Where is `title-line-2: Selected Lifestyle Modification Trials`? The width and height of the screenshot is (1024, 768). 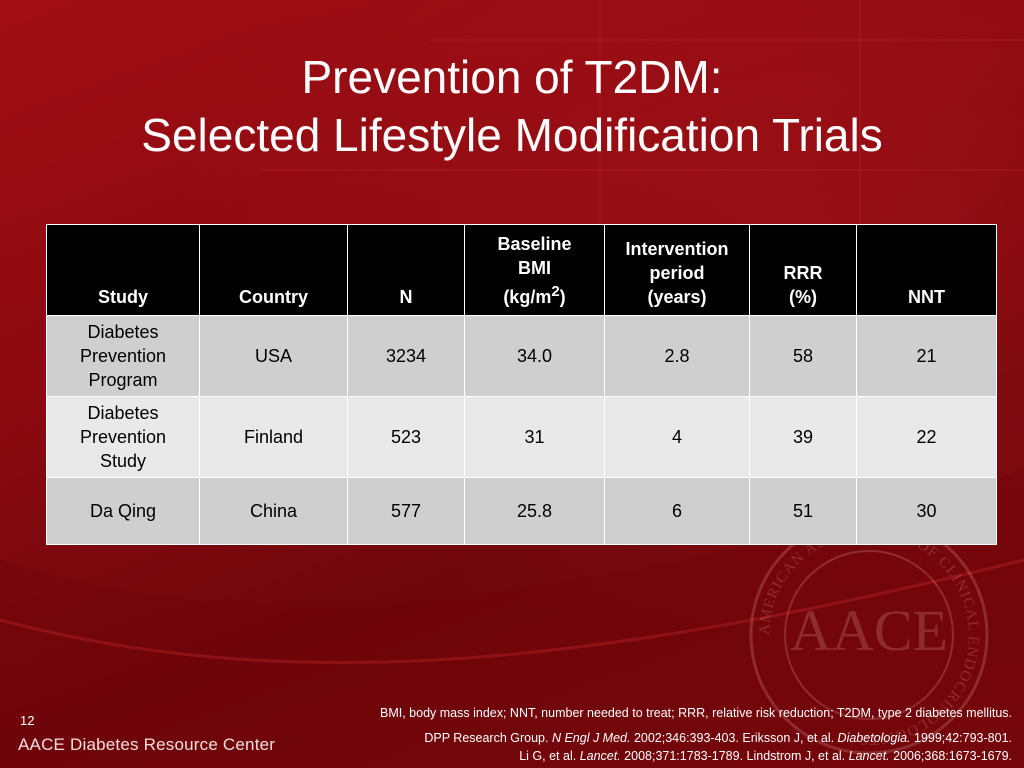 title-line-2: Selected Lifestyle Modification Trials is located at coordinates (512, 135).